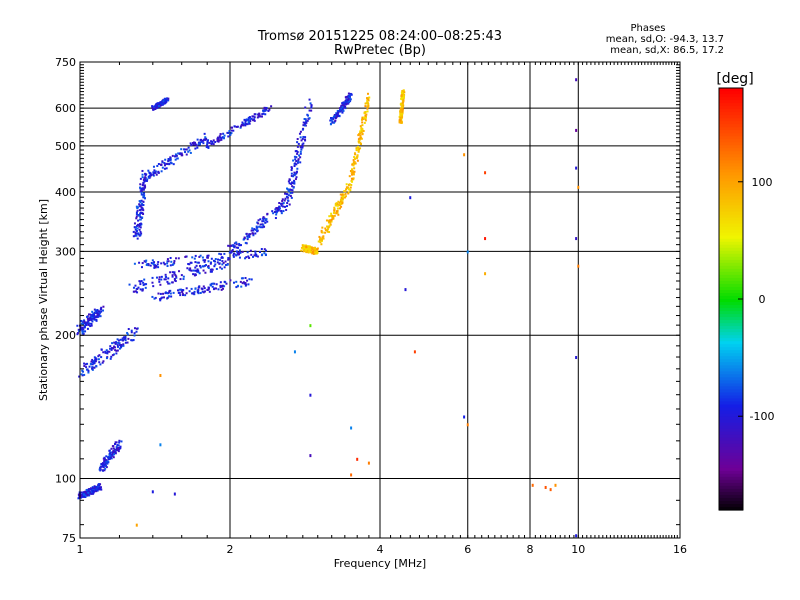  What do you see at coordinates (380, 50) in the screenshot?
I see `chart-subtitle: RwPretec (Bp)` at bounding box center [380, 50].